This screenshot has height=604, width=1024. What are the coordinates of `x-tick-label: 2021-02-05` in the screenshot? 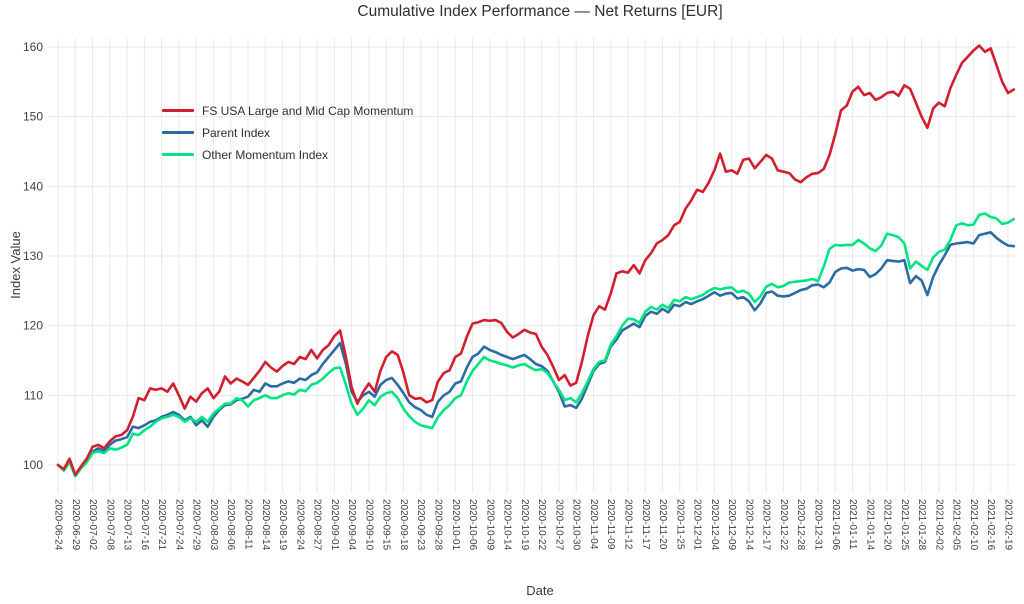 It's located at (956, 525).